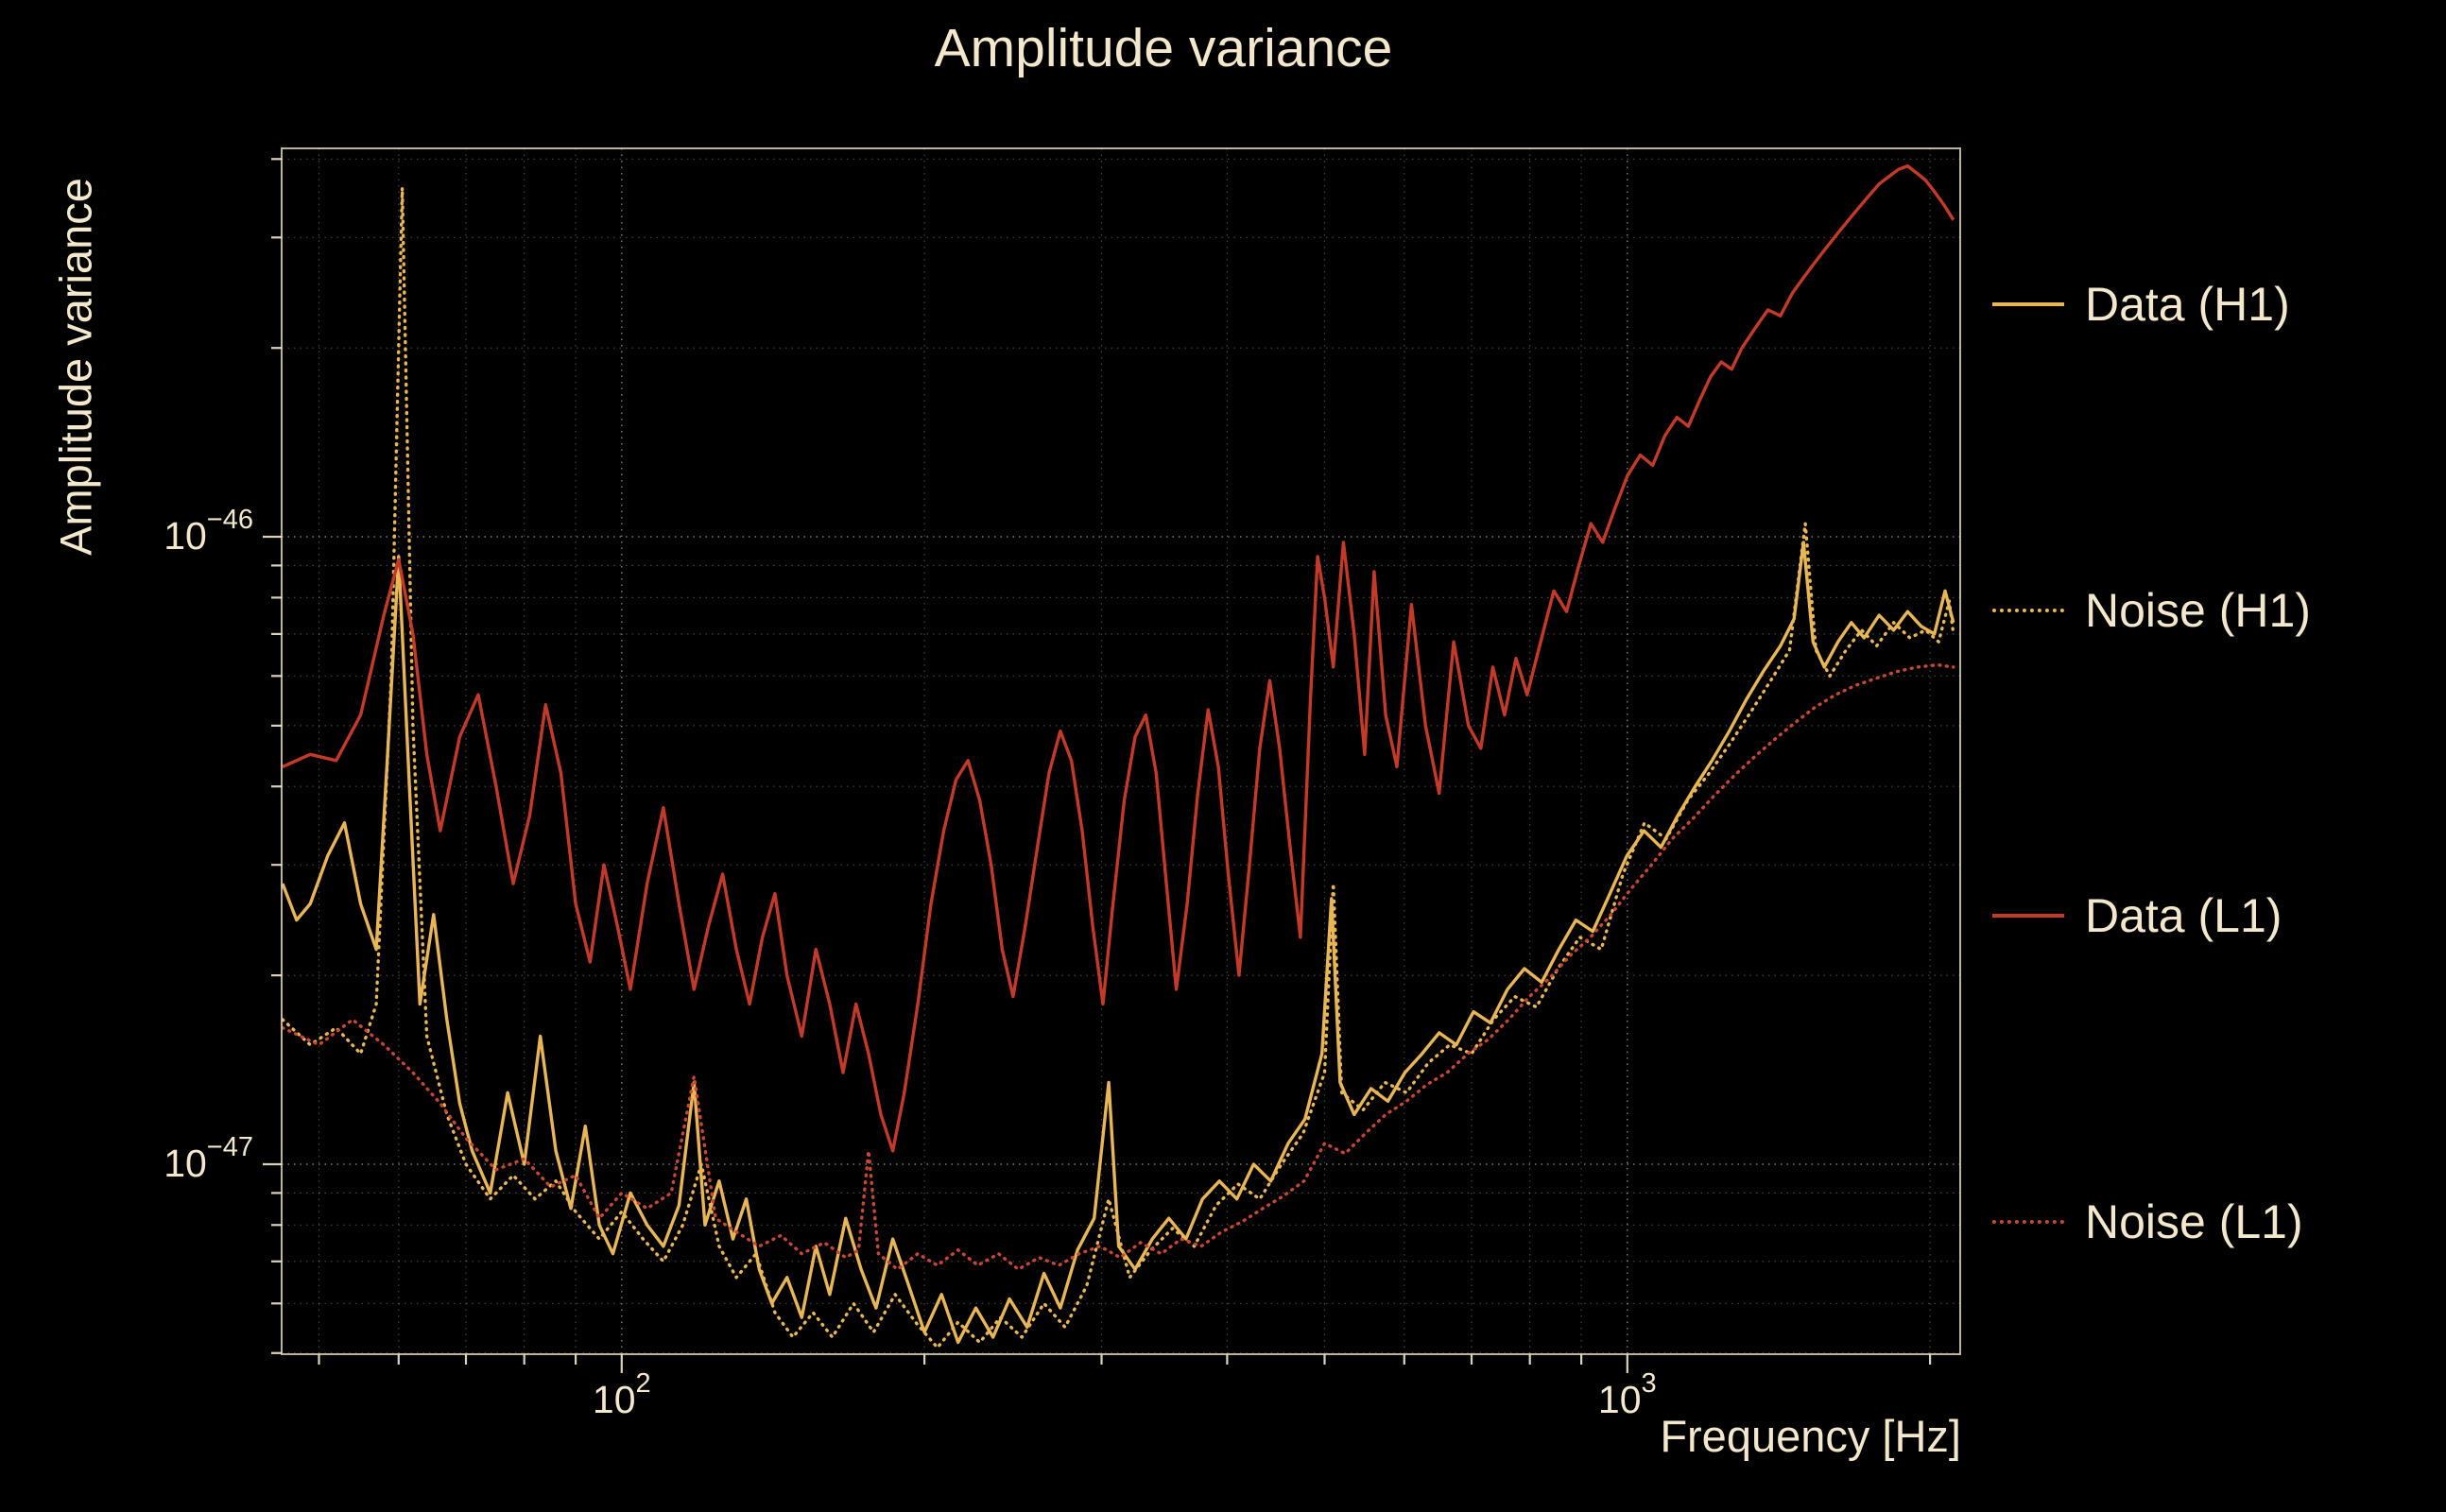  Describe the element at coordinates (209, 1158) in the screenshot. I see `y-tick-label: 10−47` at that location.